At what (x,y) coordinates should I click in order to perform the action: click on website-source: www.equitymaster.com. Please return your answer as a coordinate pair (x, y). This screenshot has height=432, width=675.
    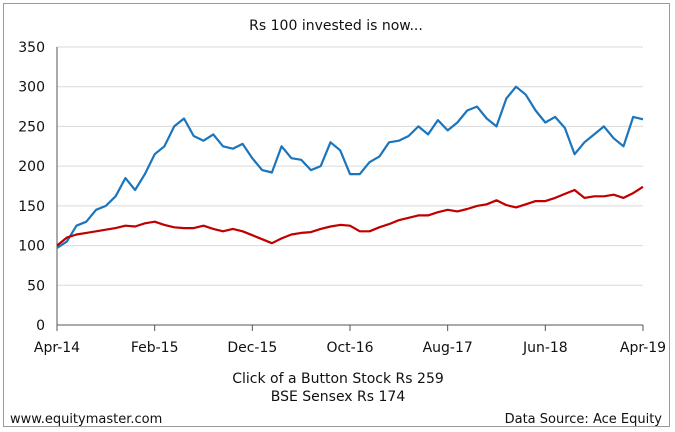
    Looking at the image, I should click on (86, 419).